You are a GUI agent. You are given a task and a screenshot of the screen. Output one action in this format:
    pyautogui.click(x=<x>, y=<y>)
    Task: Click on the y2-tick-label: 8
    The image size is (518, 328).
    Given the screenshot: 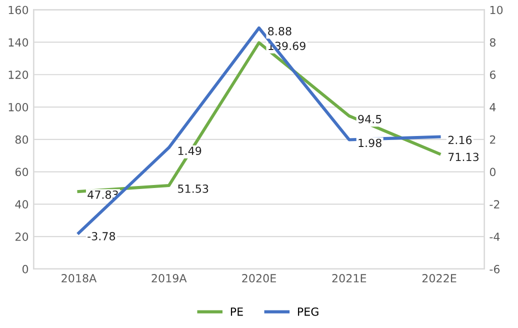 What is the action you would take?
    pyautogui.click(x=493, y=42)
    